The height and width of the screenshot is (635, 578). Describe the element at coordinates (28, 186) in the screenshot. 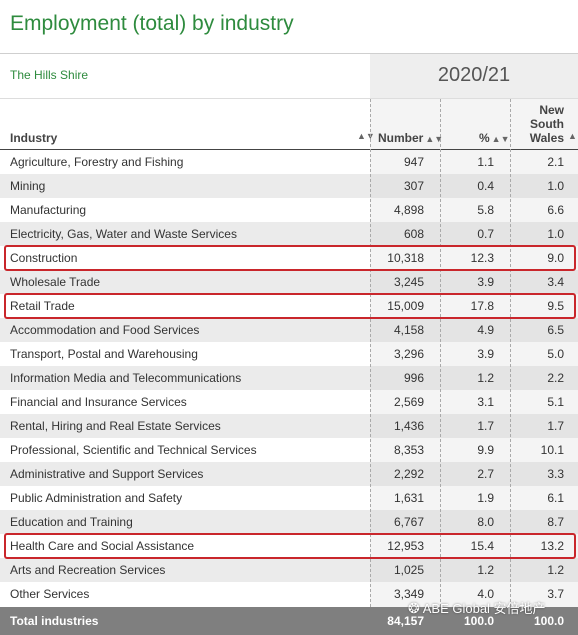

I see `row-industry: Mining` at that location.